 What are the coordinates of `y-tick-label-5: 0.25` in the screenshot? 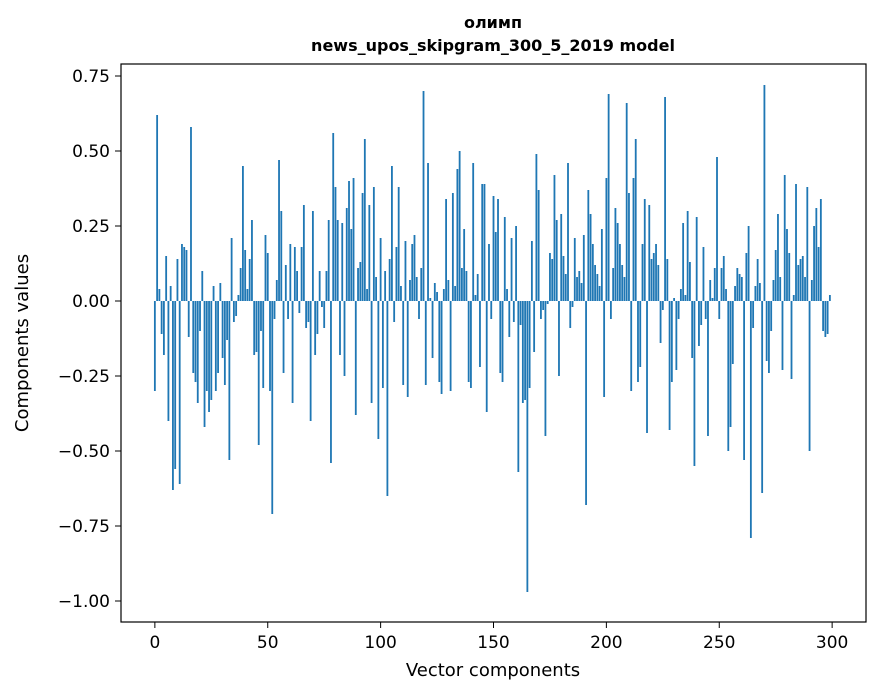 It's located at (91, 227).